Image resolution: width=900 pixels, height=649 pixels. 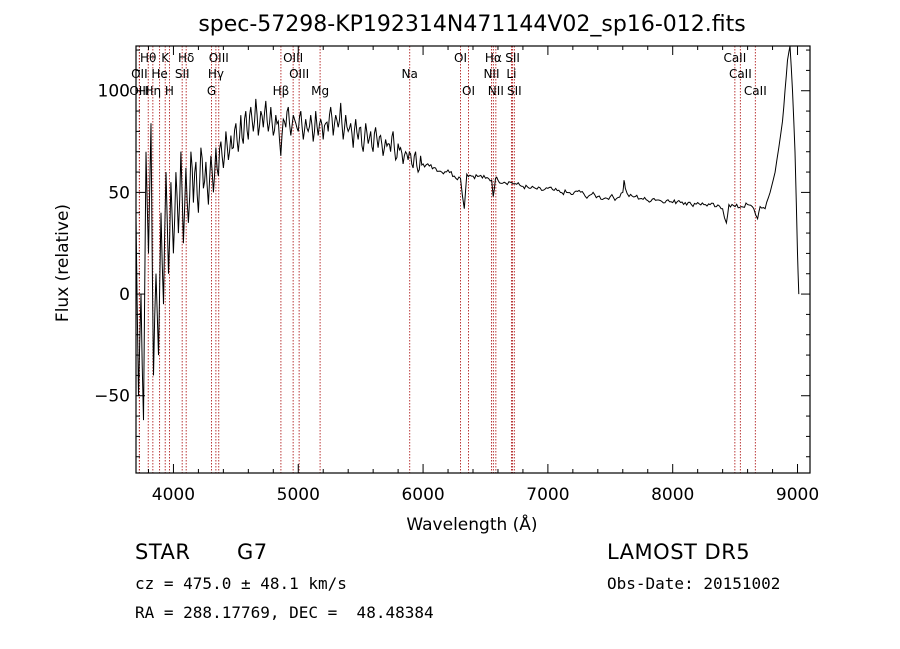 I want to click on marker-label: Hθ, so click(x=148, y=58).